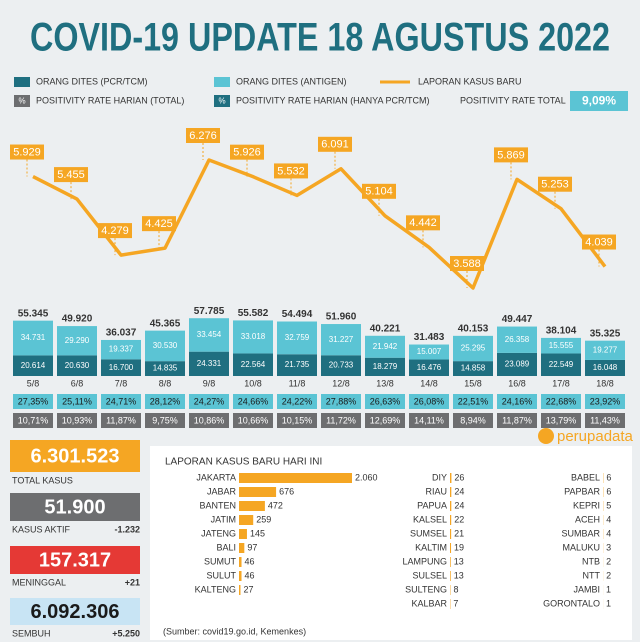  What do you see at coordinates (297, 383) in the screenshot?
I see `x-tick-label: 11/8` at bounding box center [297, 383].